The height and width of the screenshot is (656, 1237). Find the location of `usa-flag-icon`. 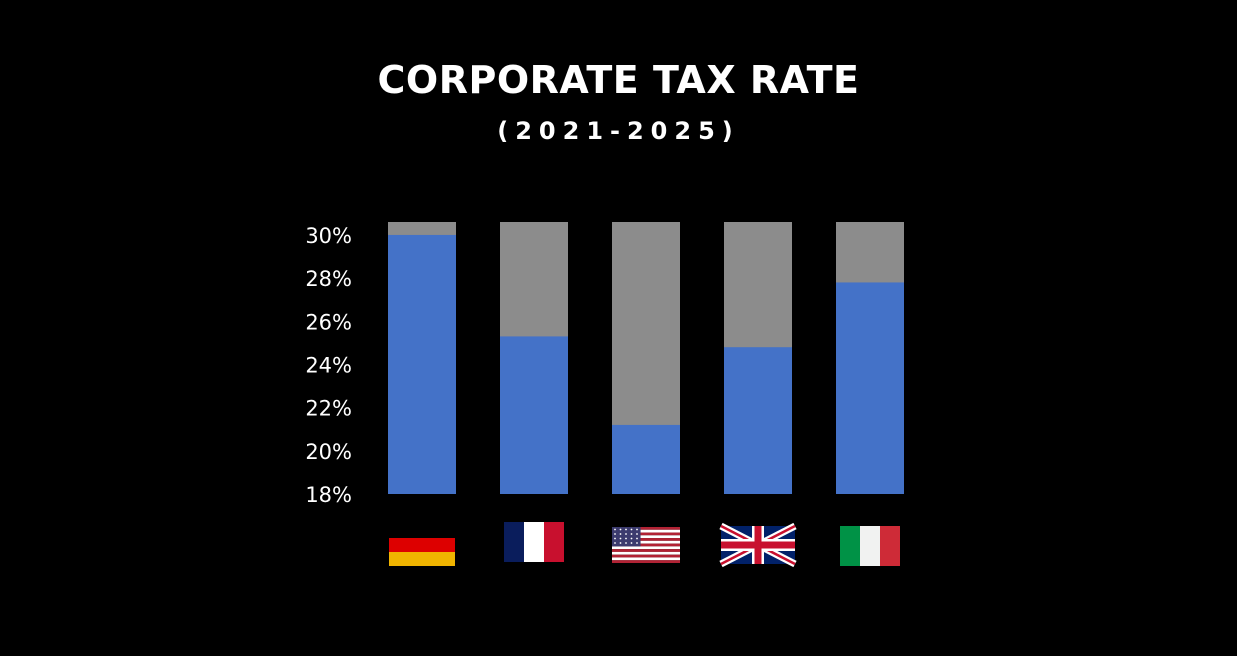

usa-flag-icon is located at coordinates (646, 545).